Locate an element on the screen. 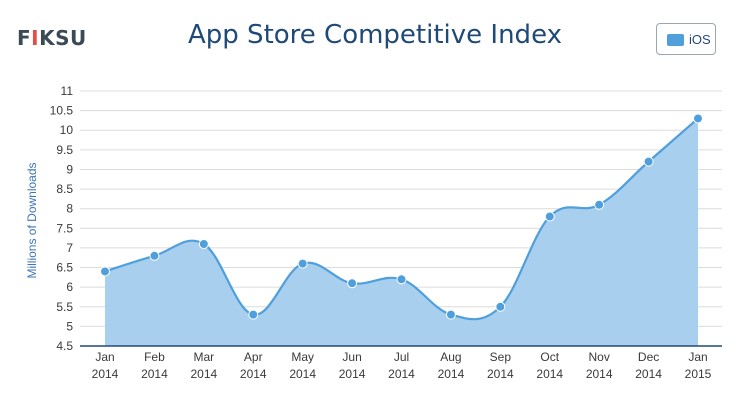 This screenshot has height=405, width=750. x-tick-label-month: Dec is located at coordinates (648, 357).